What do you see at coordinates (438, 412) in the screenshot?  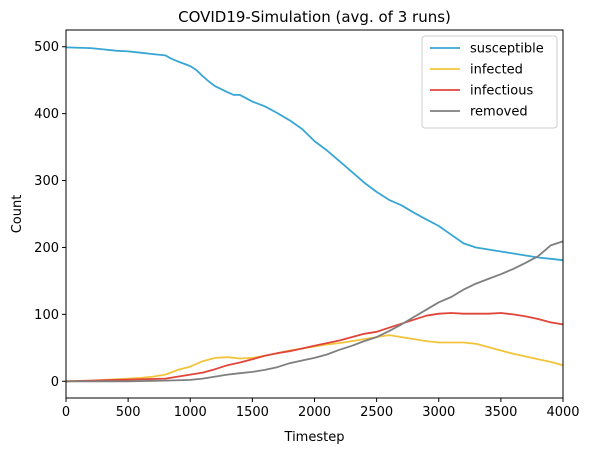 I see `x-tick-label: 3000` at bounding box center [438, 412].